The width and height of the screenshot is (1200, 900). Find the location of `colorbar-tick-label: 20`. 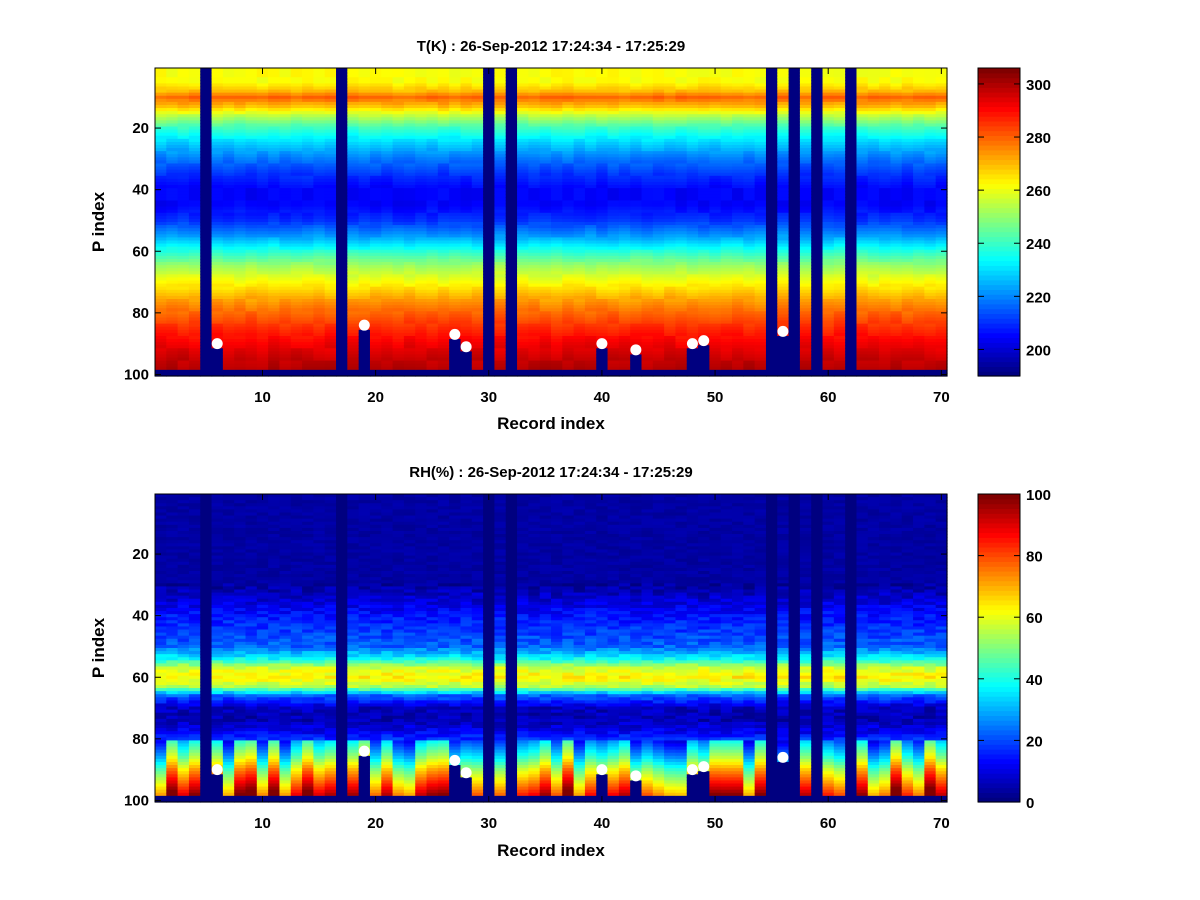

colorbar-tick-label: 20 is located at coordinates (1034, 741).